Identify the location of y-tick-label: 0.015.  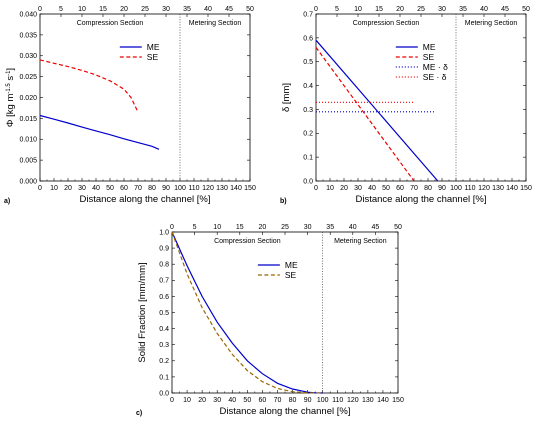
(28, 119).